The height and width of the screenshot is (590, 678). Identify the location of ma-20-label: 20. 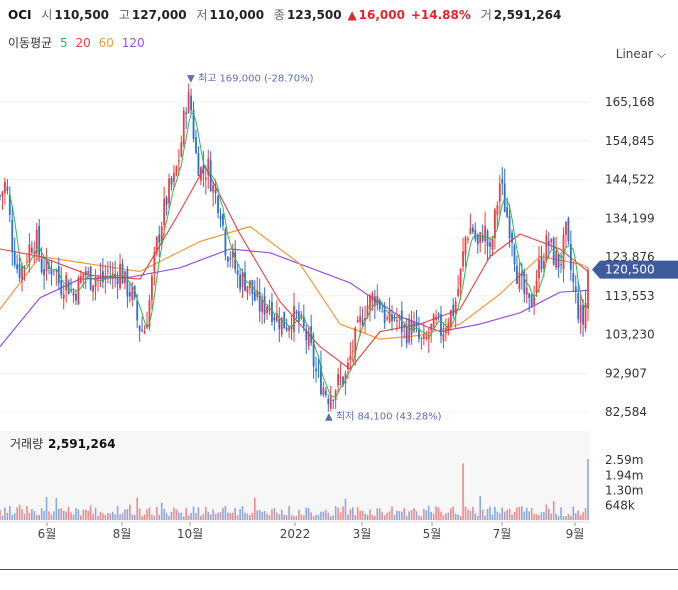
(83, 43).